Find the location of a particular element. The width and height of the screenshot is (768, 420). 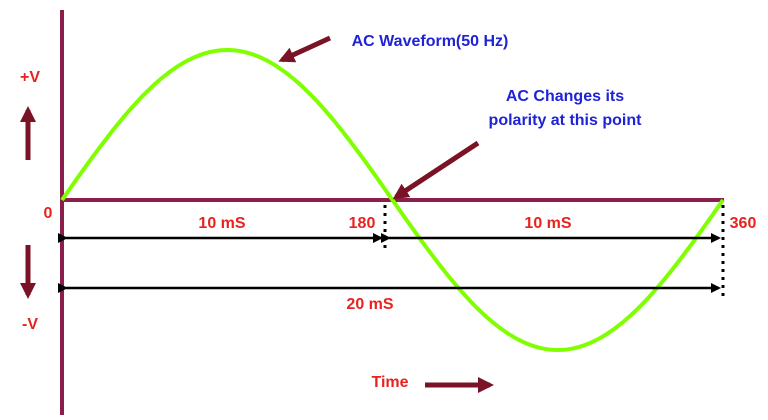

angle-label: 360 is located at coordinates (743, 223).